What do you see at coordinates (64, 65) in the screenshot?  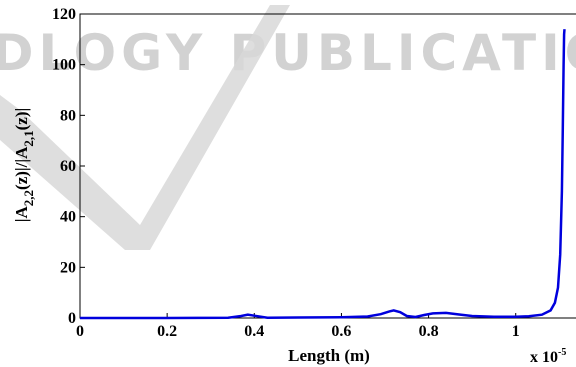 I see `y-tick-label: 100` at bounding box center [64, 65].